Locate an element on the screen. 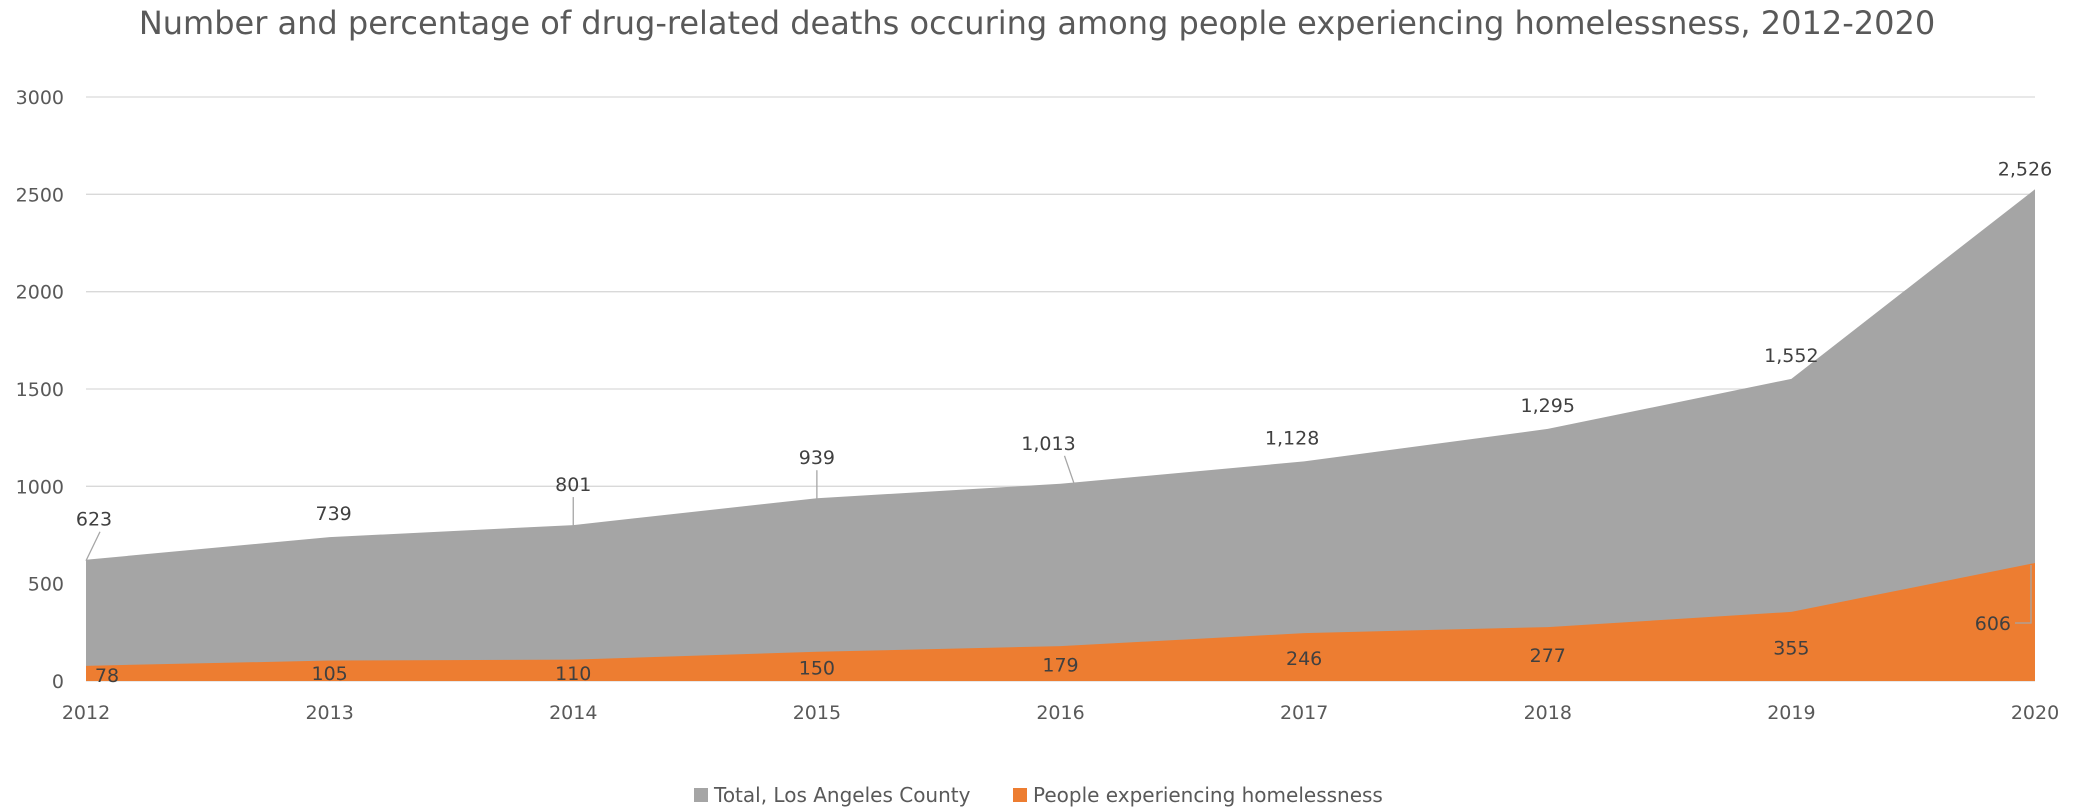 This screenshot has height=807, width=2074. x-tick-label: 2013 is located at coordinates (329, 713).